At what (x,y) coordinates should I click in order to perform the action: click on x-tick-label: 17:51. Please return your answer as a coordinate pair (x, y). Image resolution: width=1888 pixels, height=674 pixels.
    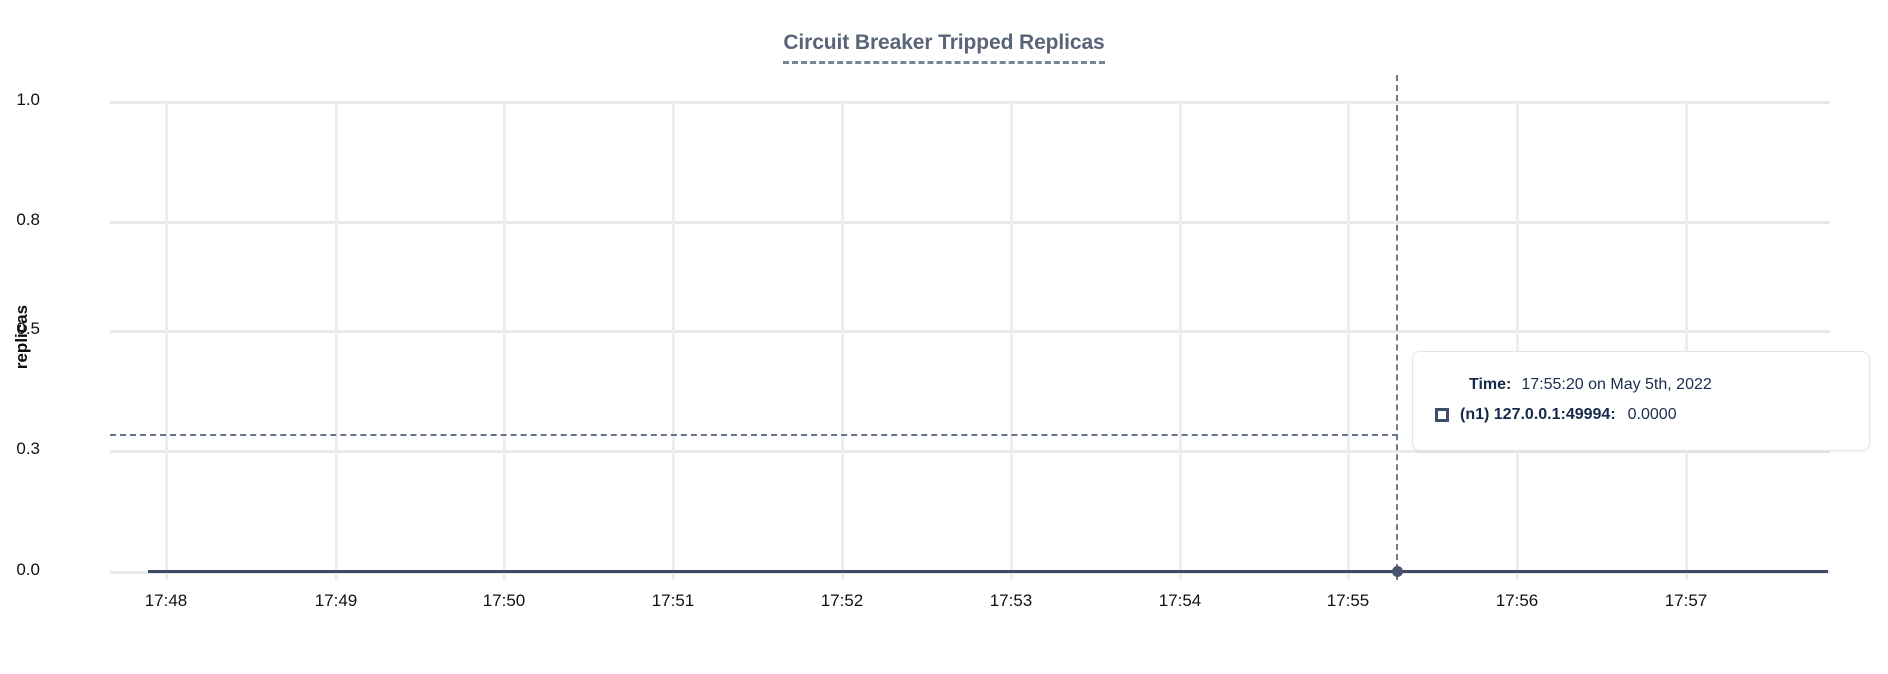
    Looking at the image, I should click on (673, 600).